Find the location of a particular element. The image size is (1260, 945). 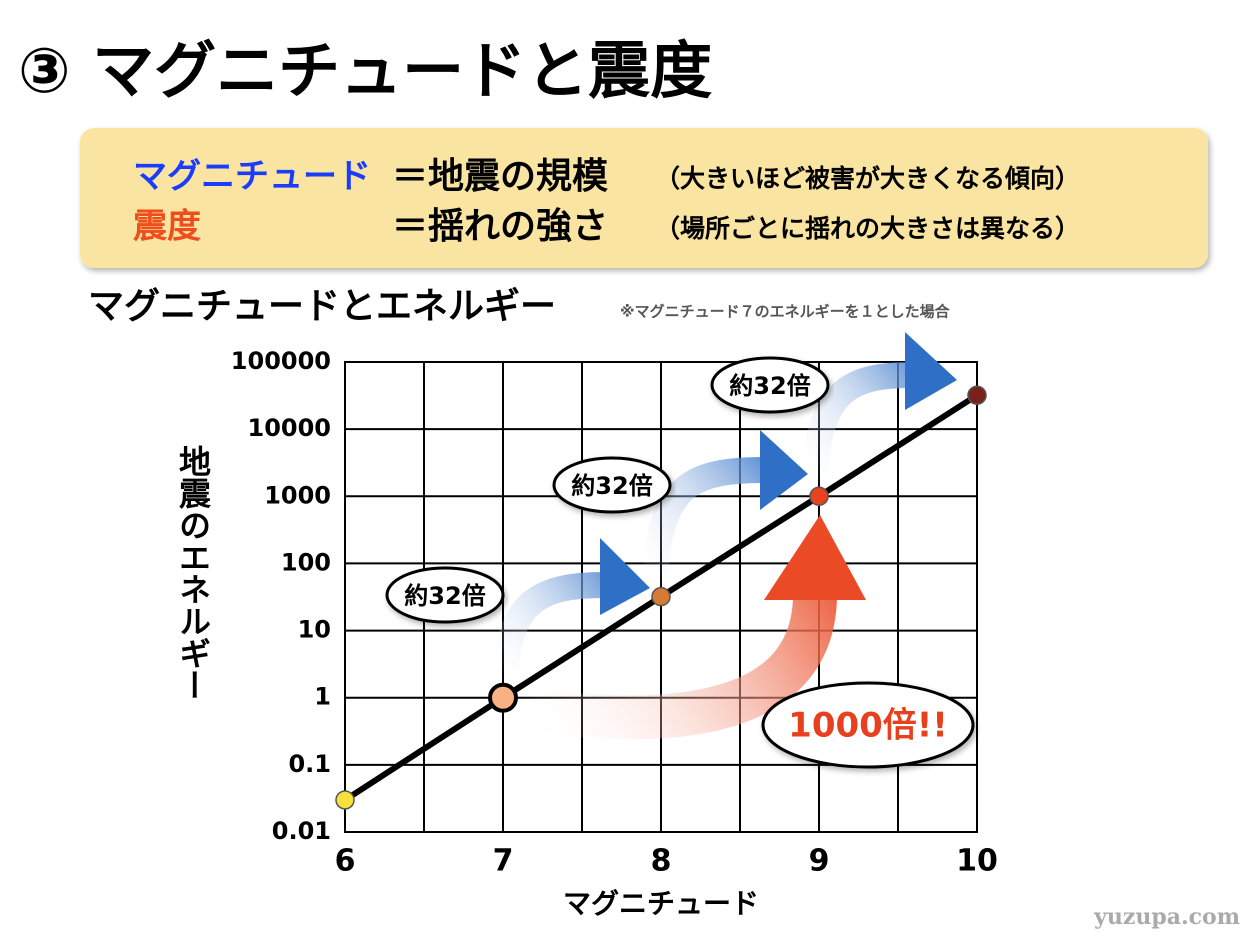

x-tick-label: 7 is located at coordinates (503, 861).